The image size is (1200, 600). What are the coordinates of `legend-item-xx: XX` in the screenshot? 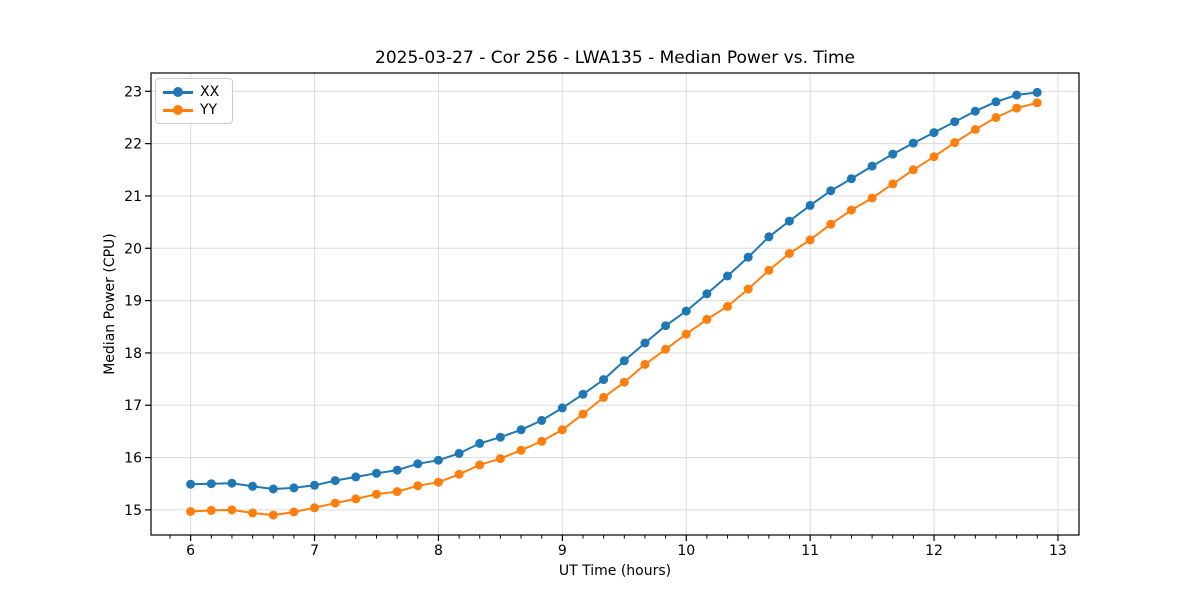 It's located at (194, 92).